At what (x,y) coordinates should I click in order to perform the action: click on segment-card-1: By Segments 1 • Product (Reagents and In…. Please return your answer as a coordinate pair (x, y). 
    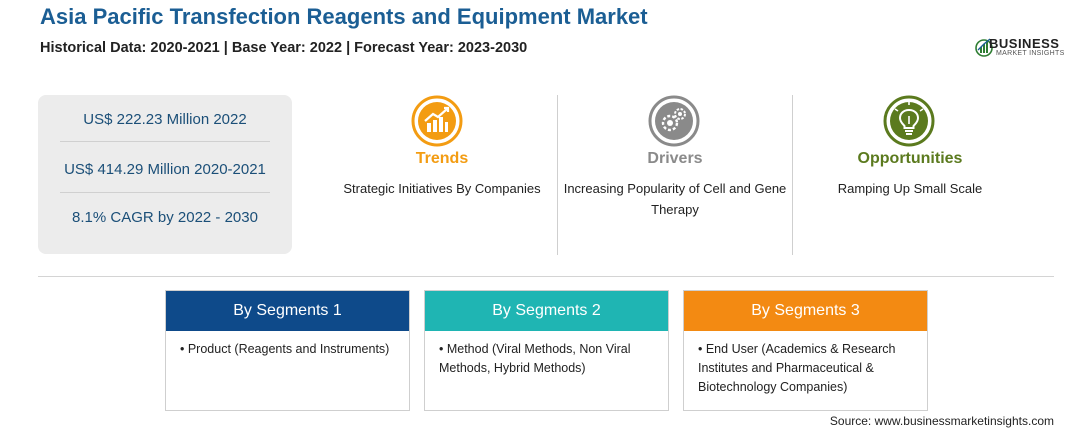
    Looking at the image, I should click on (287, 350).